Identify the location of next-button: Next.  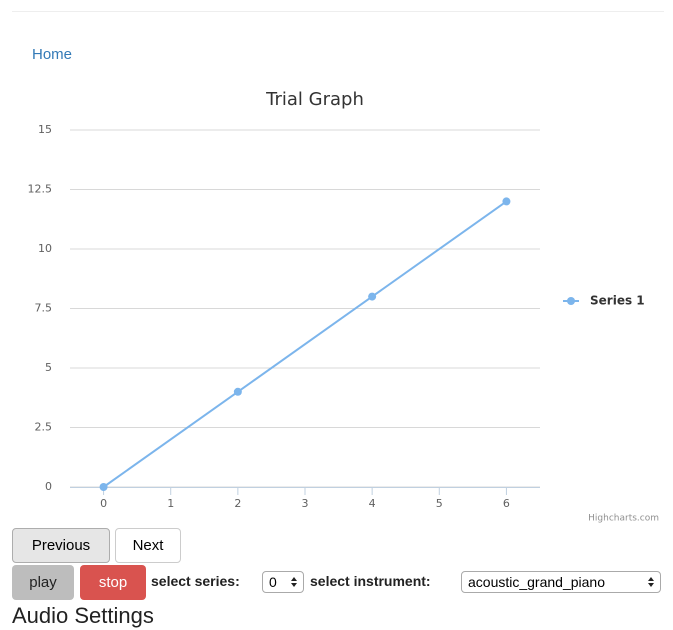
(148, 545).